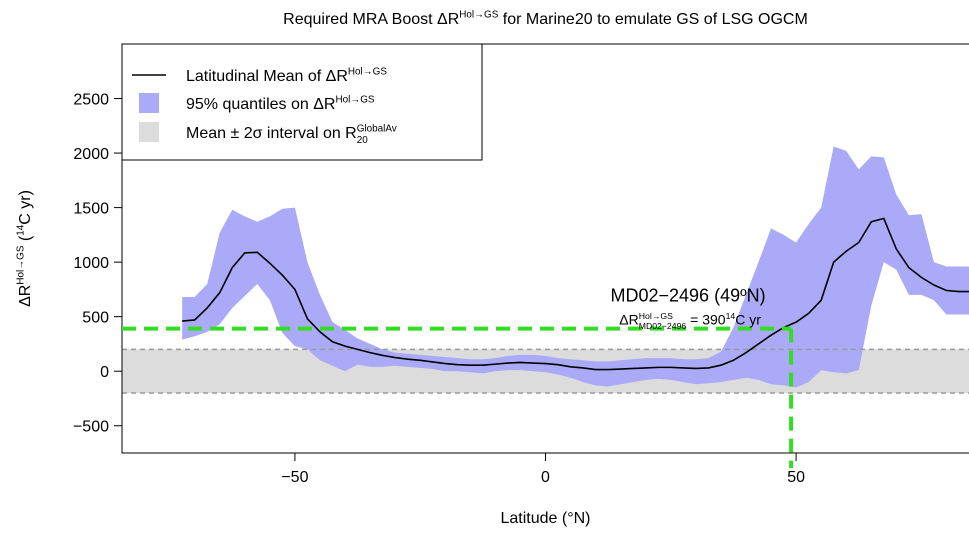 Image resolution: width=969 pixels, height=537 pixels. I want to click on legend-label: Latitudinal Mean of ΔRHol→GS, so click(286, 75).